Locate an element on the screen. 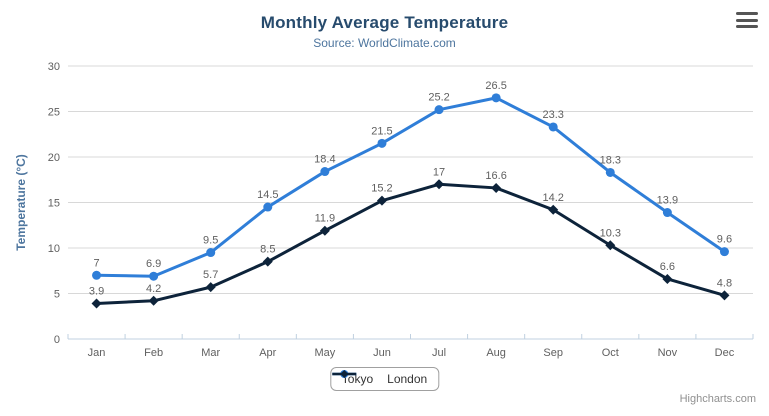  legend-label: Tokyo is located at coordinates (357, 379).